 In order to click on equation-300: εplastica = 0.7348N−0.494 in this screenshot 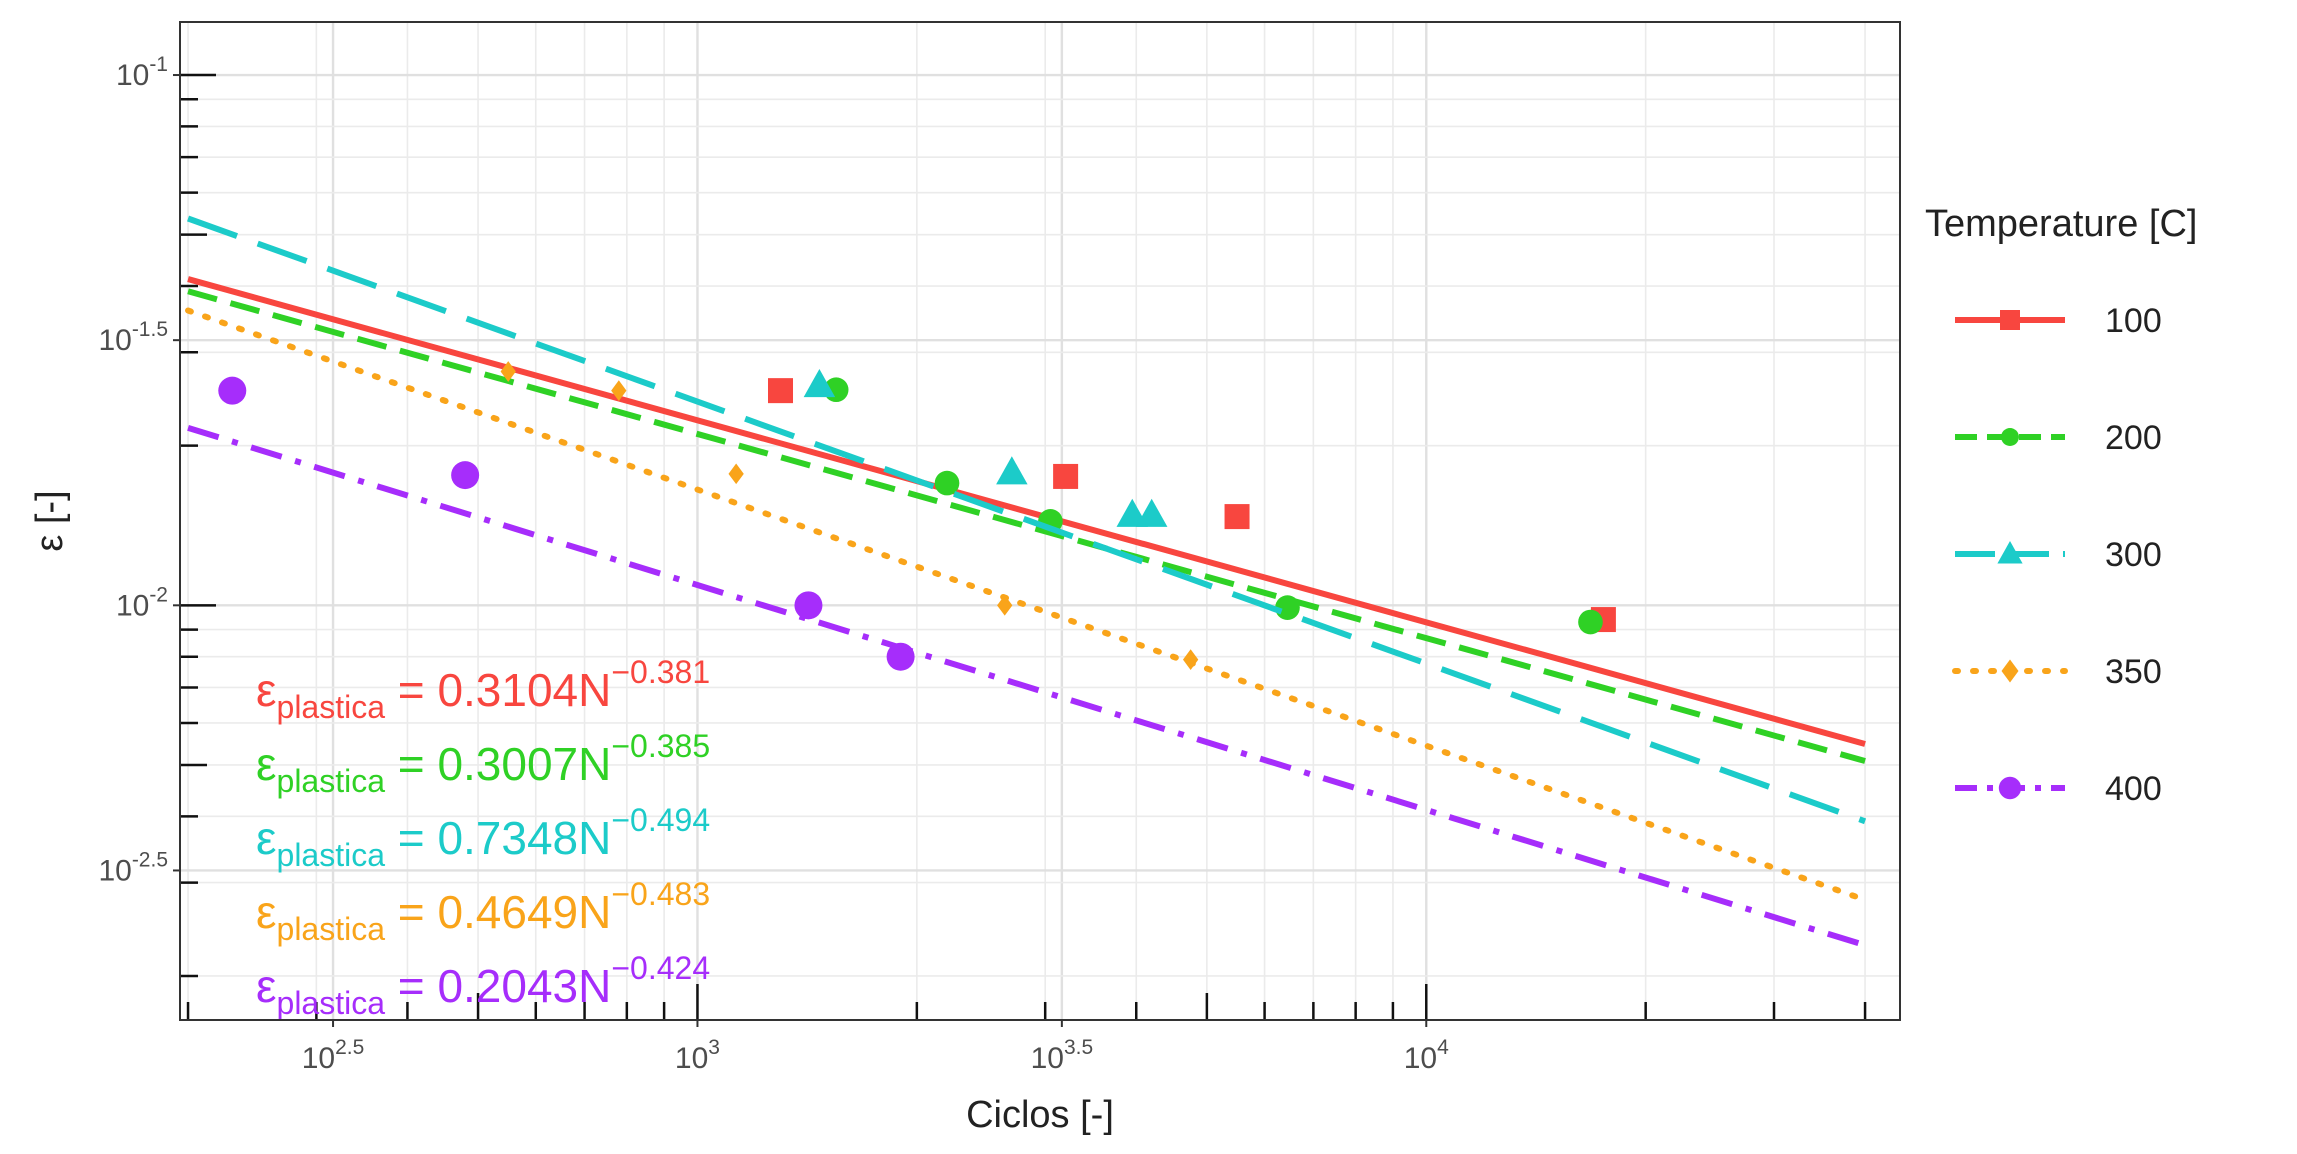, I will do `click(483, 837)`.